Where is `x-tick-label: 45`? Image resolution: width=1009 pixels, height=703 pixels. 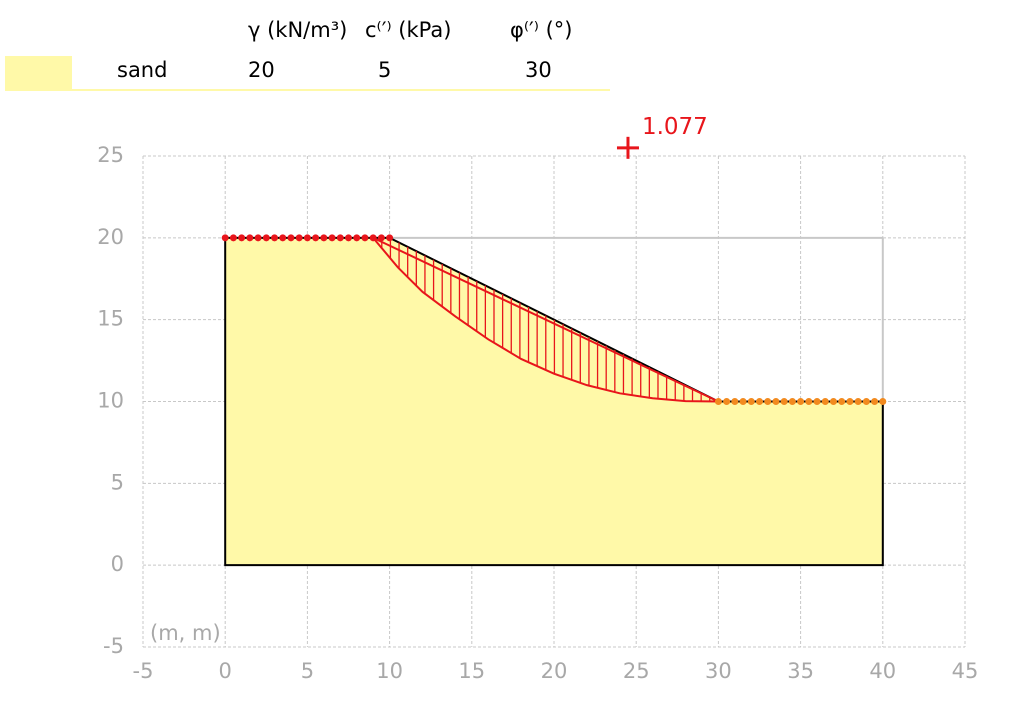 x-tick-label: 45 is located at coordinates (965, 671).